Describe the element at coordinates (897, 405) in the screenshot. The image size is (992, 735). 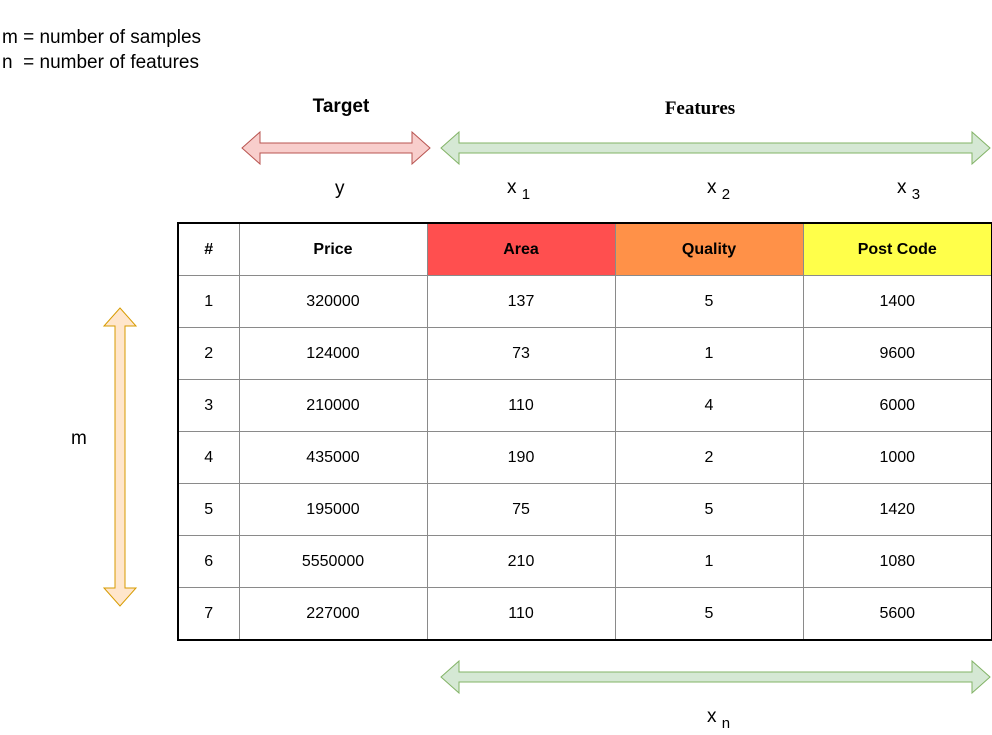
I see `cell-post-code: 6000` at that location.